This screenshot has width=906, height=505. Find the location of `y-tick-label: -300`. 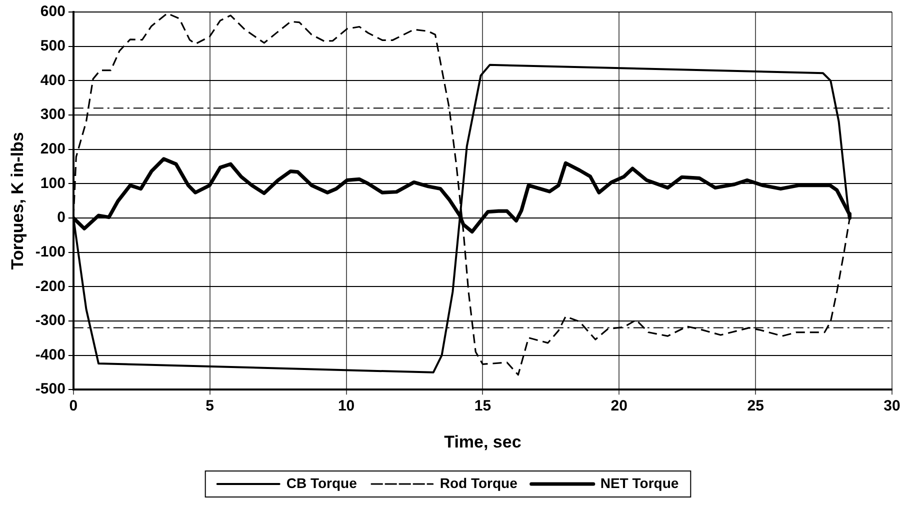

y-tick-label: -300 is located at coordinates (50, 321).